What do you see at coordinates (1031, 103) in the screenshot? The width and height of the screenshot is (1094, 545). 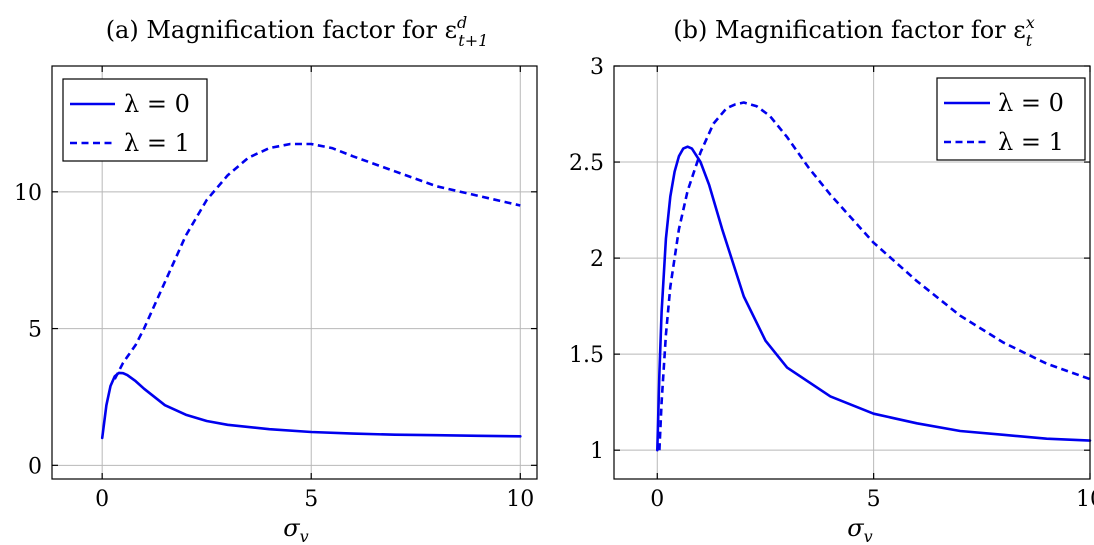 I see `chart-b-legend-label-0: λ = 0` at bounding box center [1031, 103].